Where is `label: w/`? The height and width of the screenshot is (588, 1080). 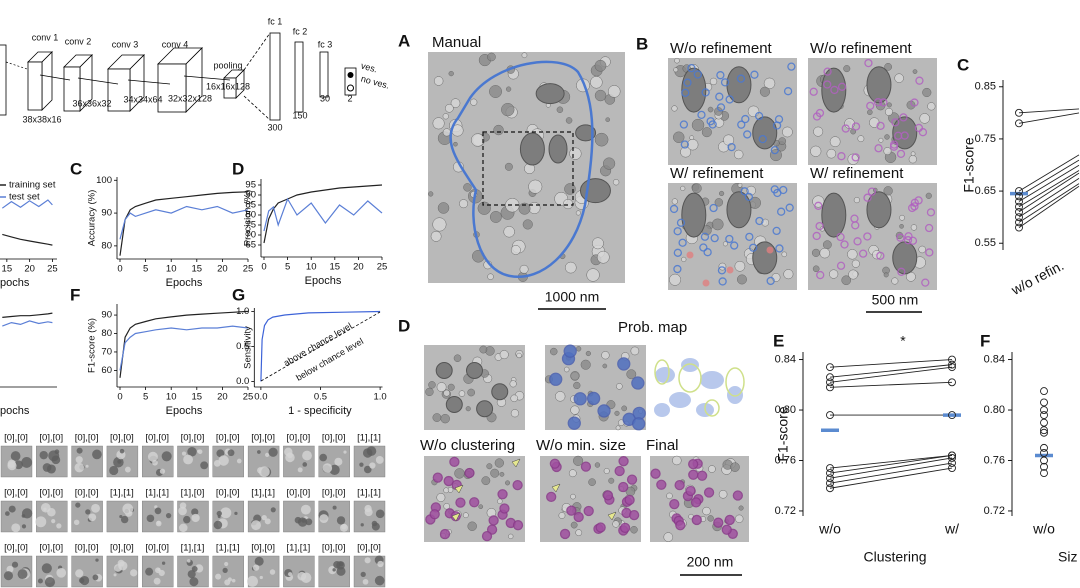 label: w/ is located at coordinates (951, 529).